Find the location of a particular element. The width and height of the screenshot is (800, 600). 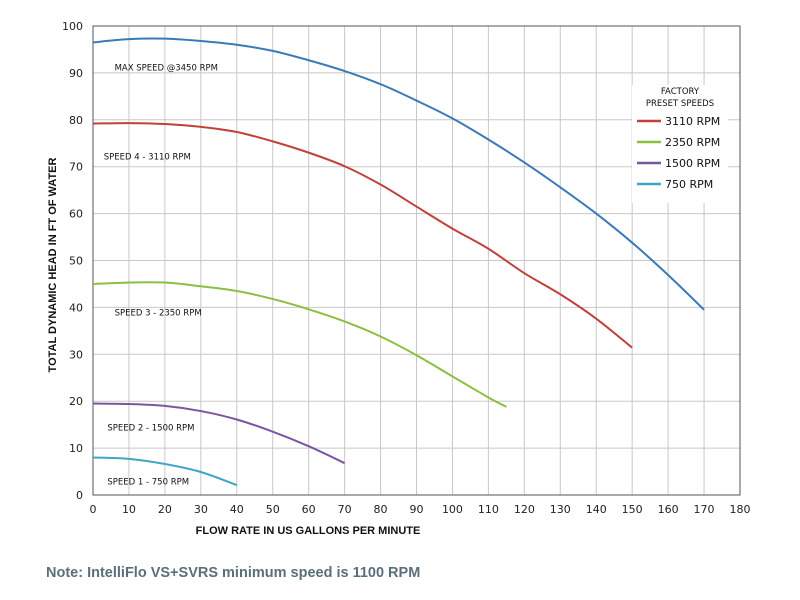

x-tick-label: 10 is located at coordinates (129, 509).